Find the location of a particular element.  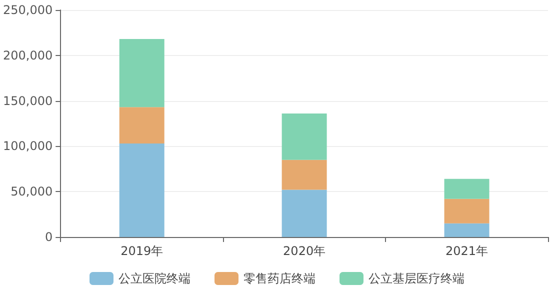

y-tick-label: 150,000 is located at coordinates (28, 101).